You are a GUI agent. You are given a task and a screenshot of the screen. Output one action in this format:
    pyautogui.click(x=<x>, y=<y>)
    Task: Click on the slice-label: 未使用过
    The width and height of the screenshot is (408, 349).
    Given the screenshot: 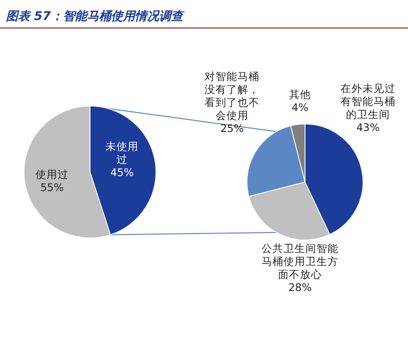 What is the action you would take?
    pyautogui.click(x=122, y=153)
    